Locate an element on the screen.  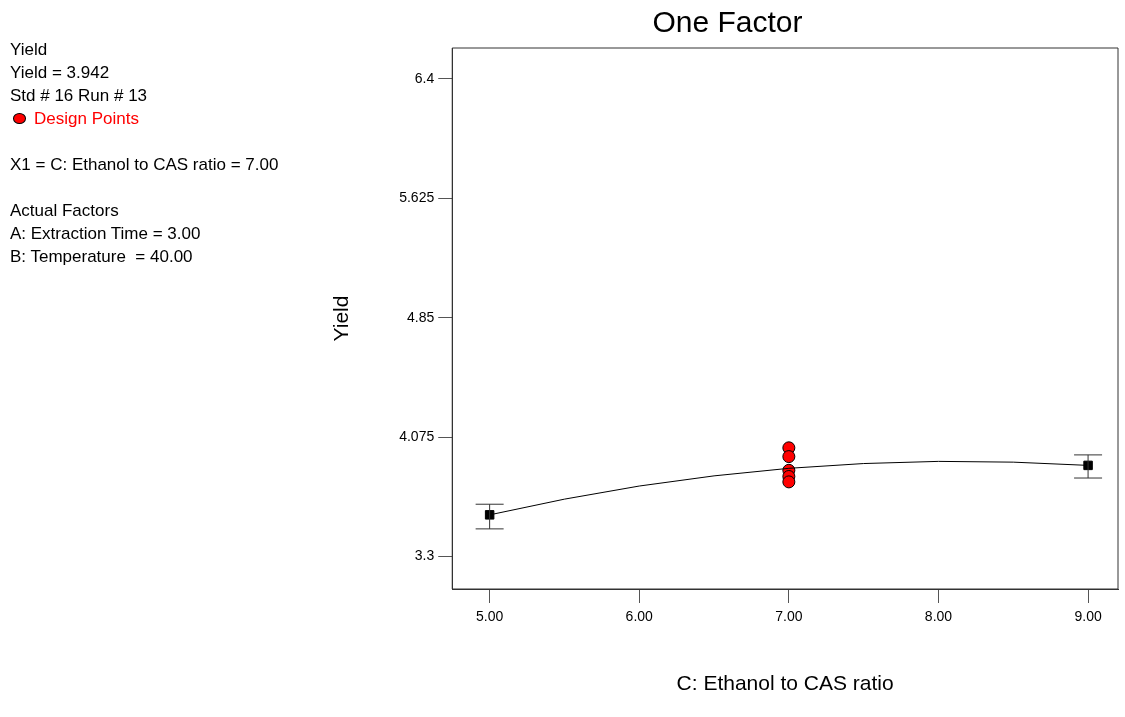
x-tick-label: 7.00 is located at coordinates (789, 616).